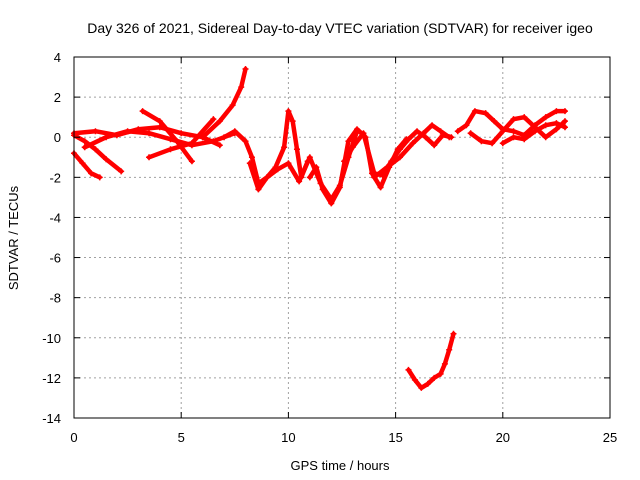 This screenshot has width=640, height=480. I want to click on x-tick-label: 15, so click(395, 437).